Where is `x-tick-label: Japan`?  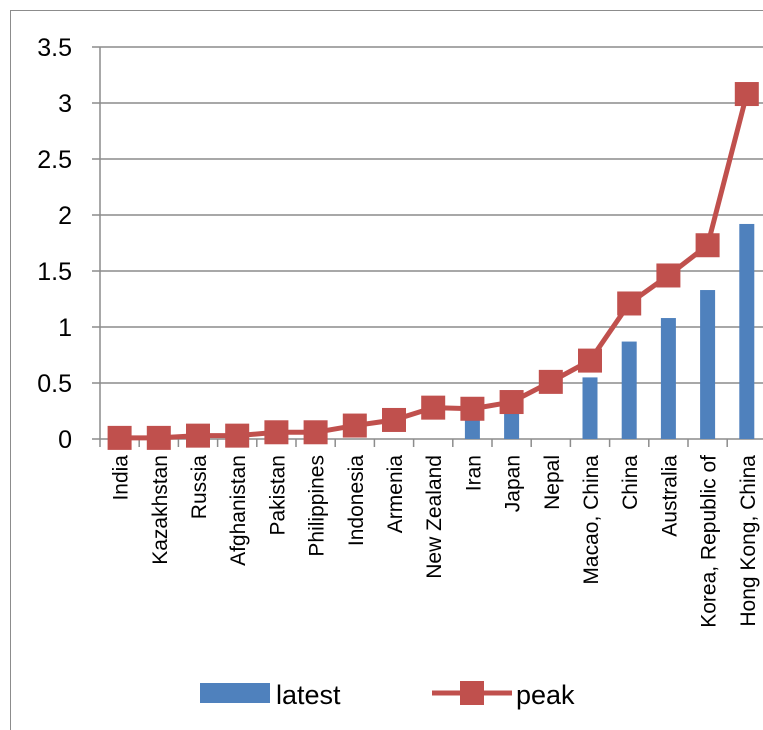
x-tick-label: Japan is located at coordinates (513, 483).